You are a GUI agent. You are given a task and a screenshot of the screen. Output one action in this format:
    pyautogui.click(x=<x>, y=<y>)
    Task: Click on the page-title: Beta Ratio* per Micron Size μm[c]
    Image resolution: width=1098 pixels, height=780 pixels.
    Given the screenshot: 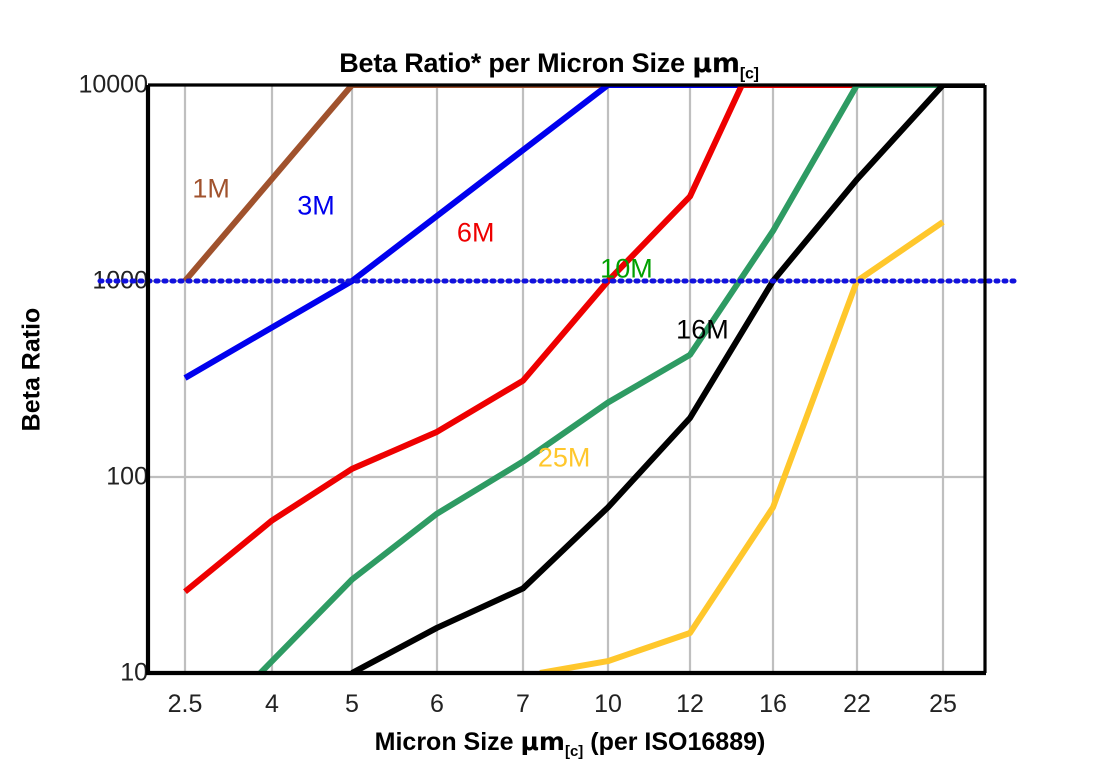 What is the action you would take?
    pyautogui.click(x=549, y=65)
    